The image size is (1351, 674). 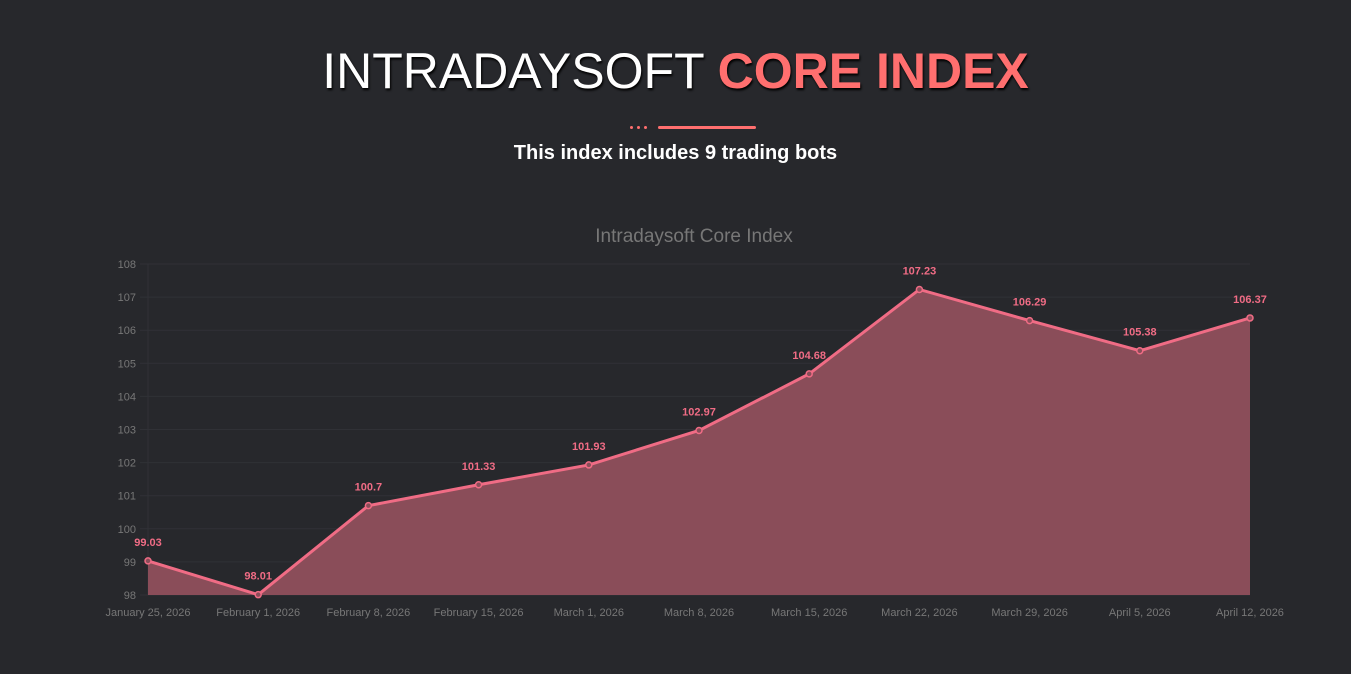 What do you see at coordinates (589, 447) in the screenshot?
I see `data-label: 101.93` at bounding box center [589, 447].